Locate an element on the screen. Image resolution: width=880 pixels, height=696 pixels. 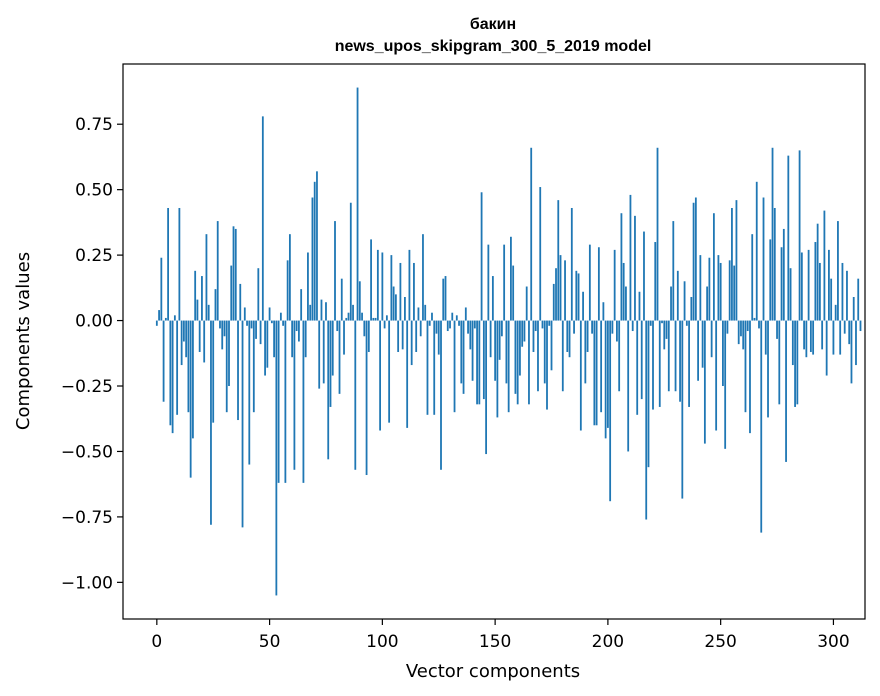
x-axis-label: Vector components is located at coordinates (493, 671).